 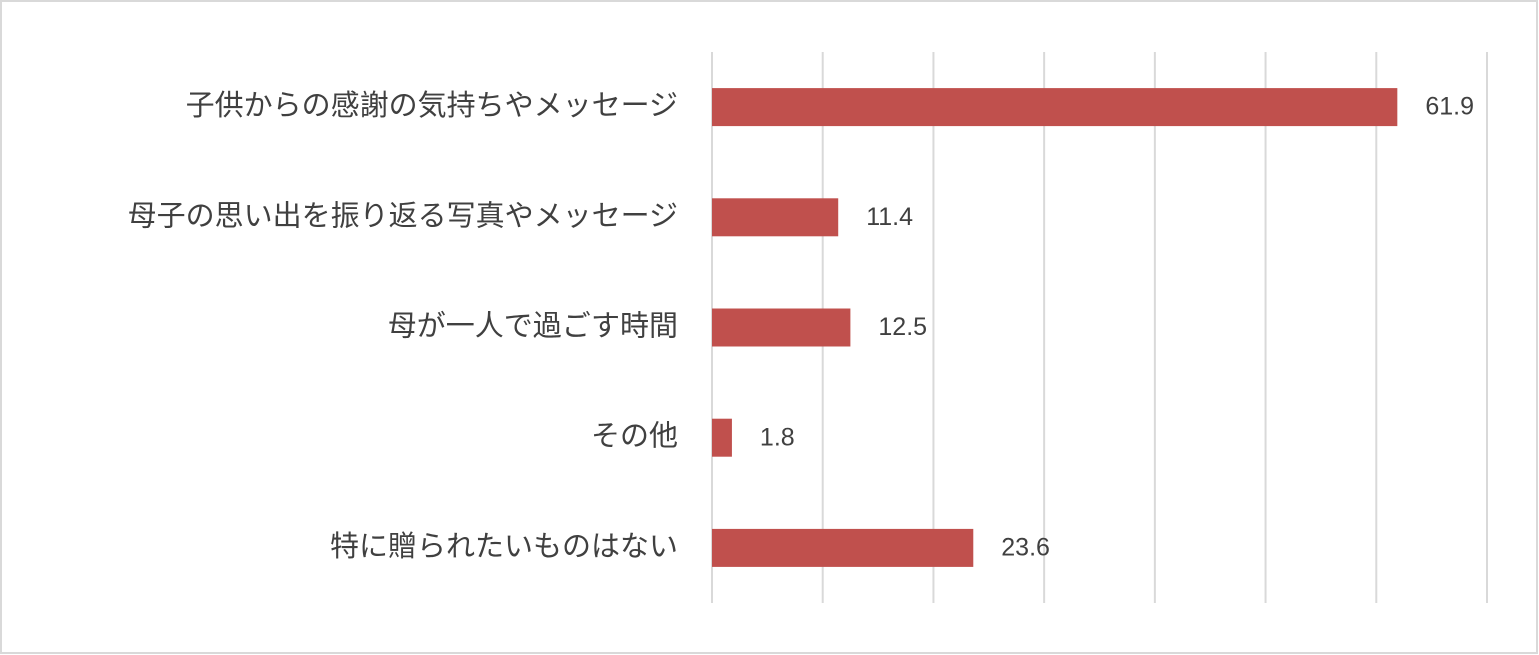 I want to click on y-tick-label: 母が一人で過ごす時間, so click(x=533, y=326).